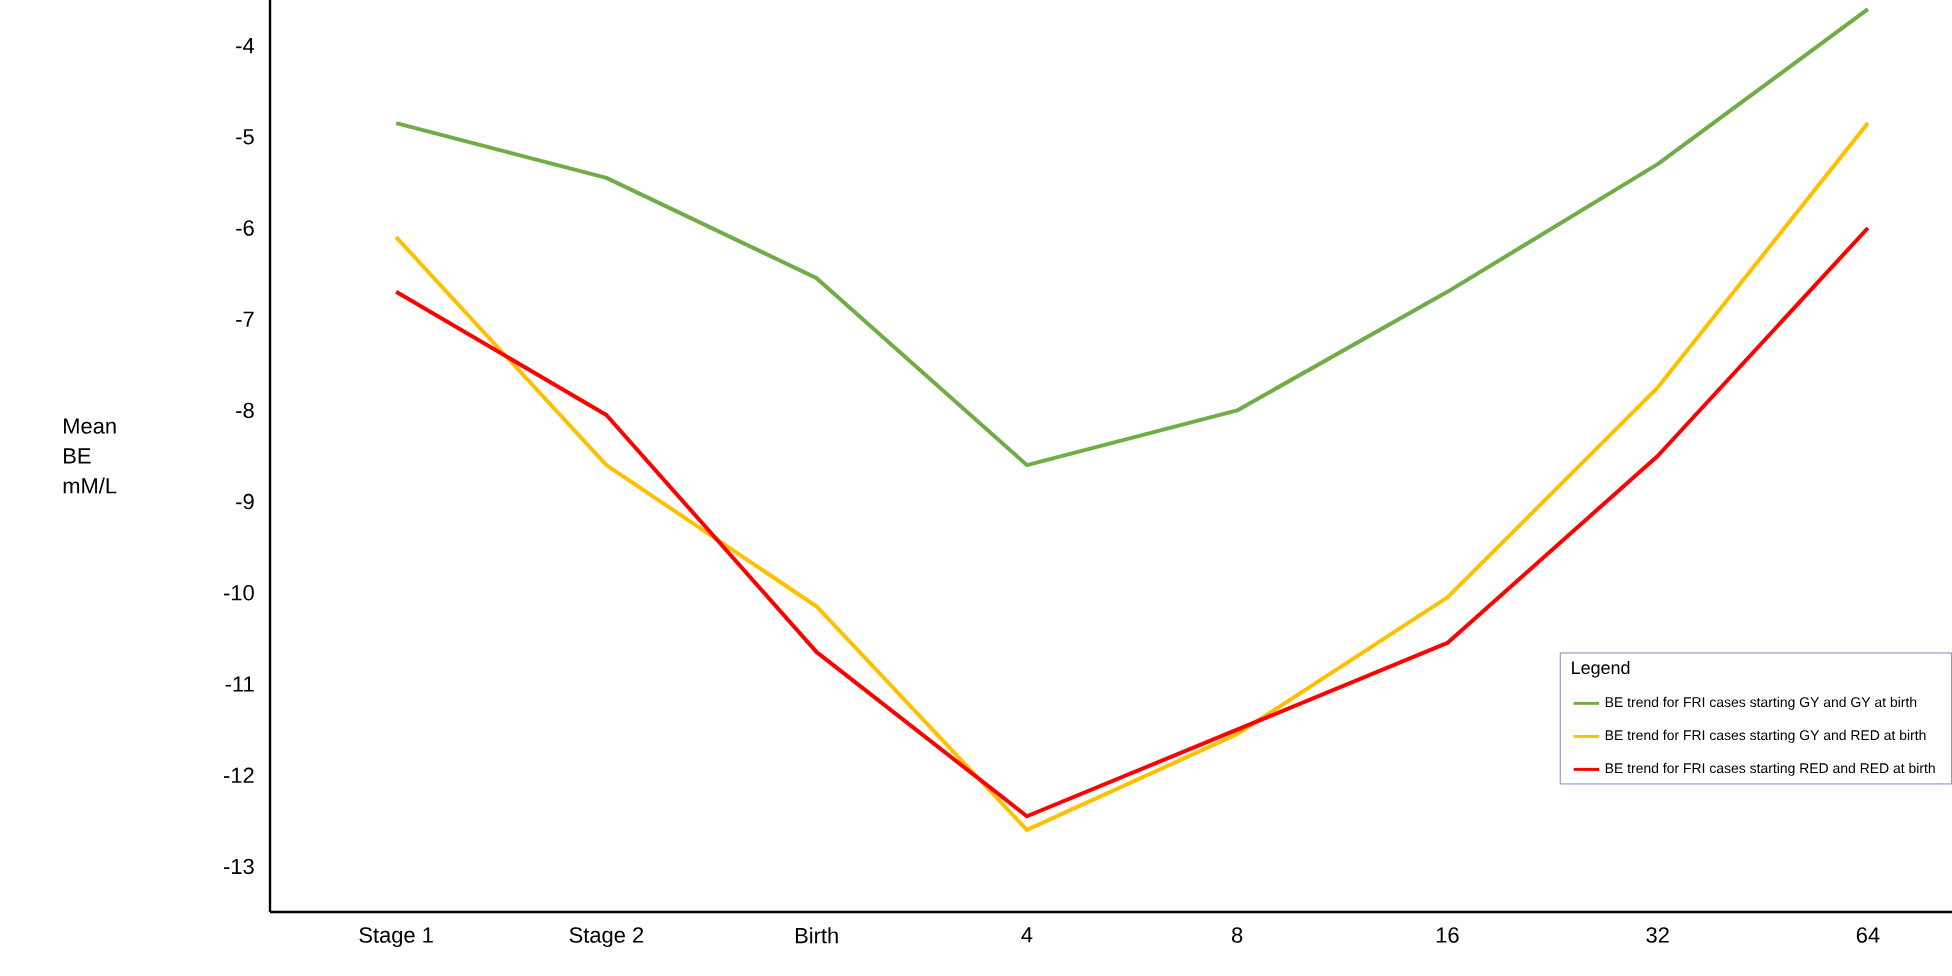 The image size is (1952, 976). I want to click on x-tick-label: Stage 1, so click(396, 937).